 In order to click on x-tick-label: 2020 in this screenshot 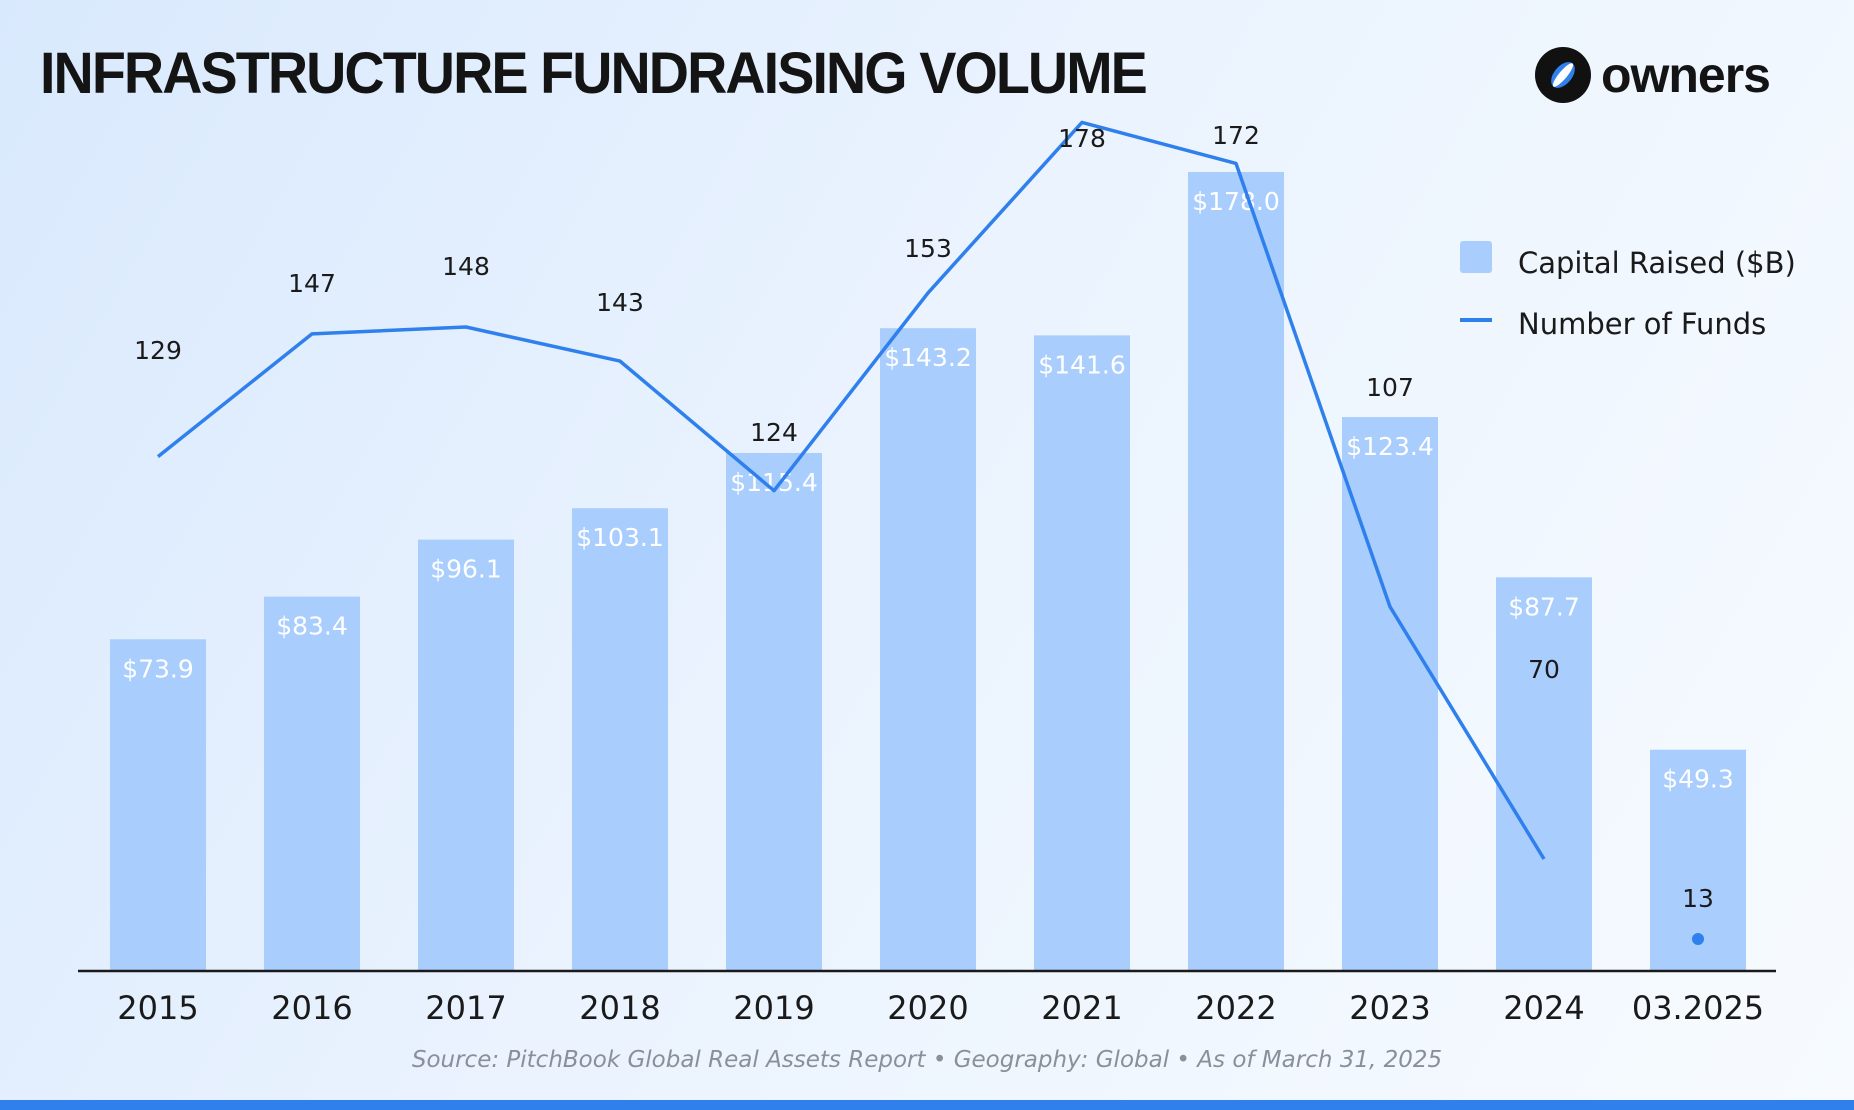, I will do `click(927, 1008)`.